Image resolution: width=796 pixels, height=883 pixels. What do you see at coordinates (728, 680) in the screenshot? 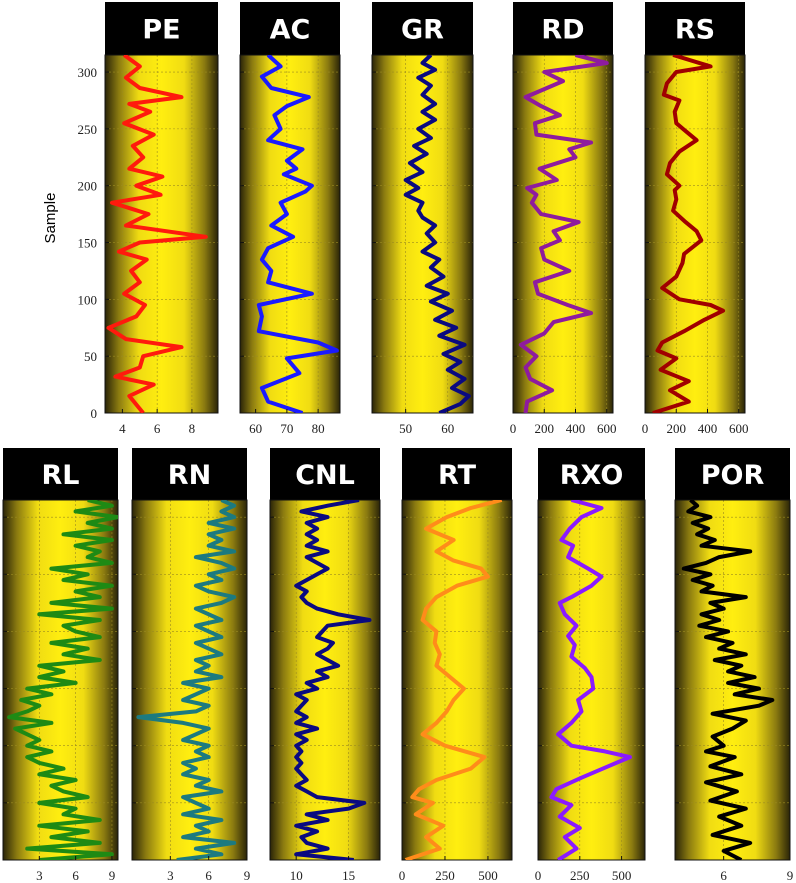
I see `series-line-por` at bounding box center [728, 680].